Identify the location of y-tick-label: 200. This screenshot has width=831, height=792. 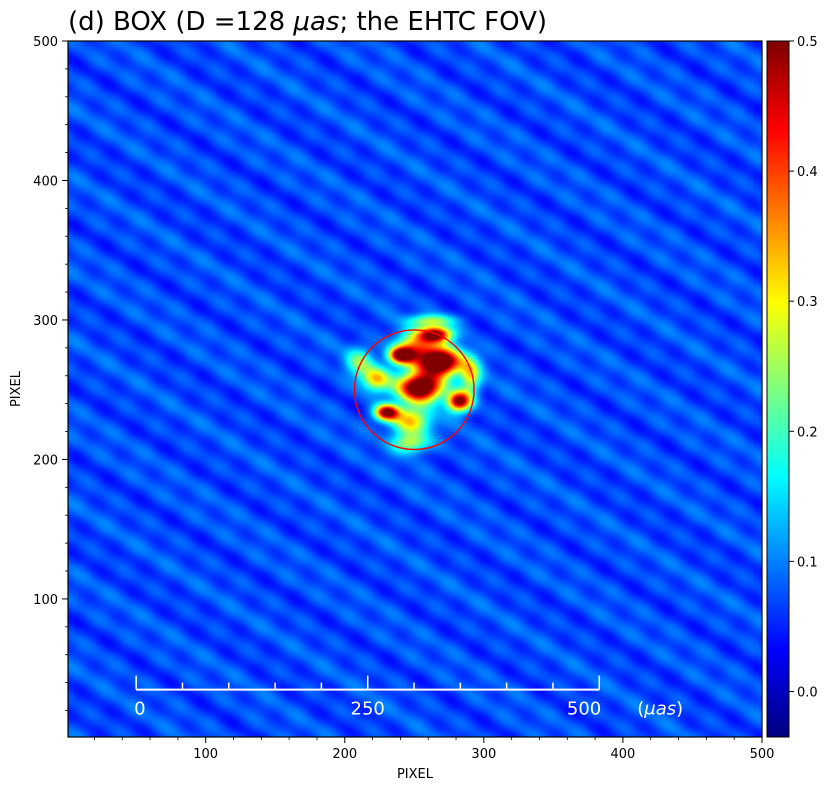
(45, 460).